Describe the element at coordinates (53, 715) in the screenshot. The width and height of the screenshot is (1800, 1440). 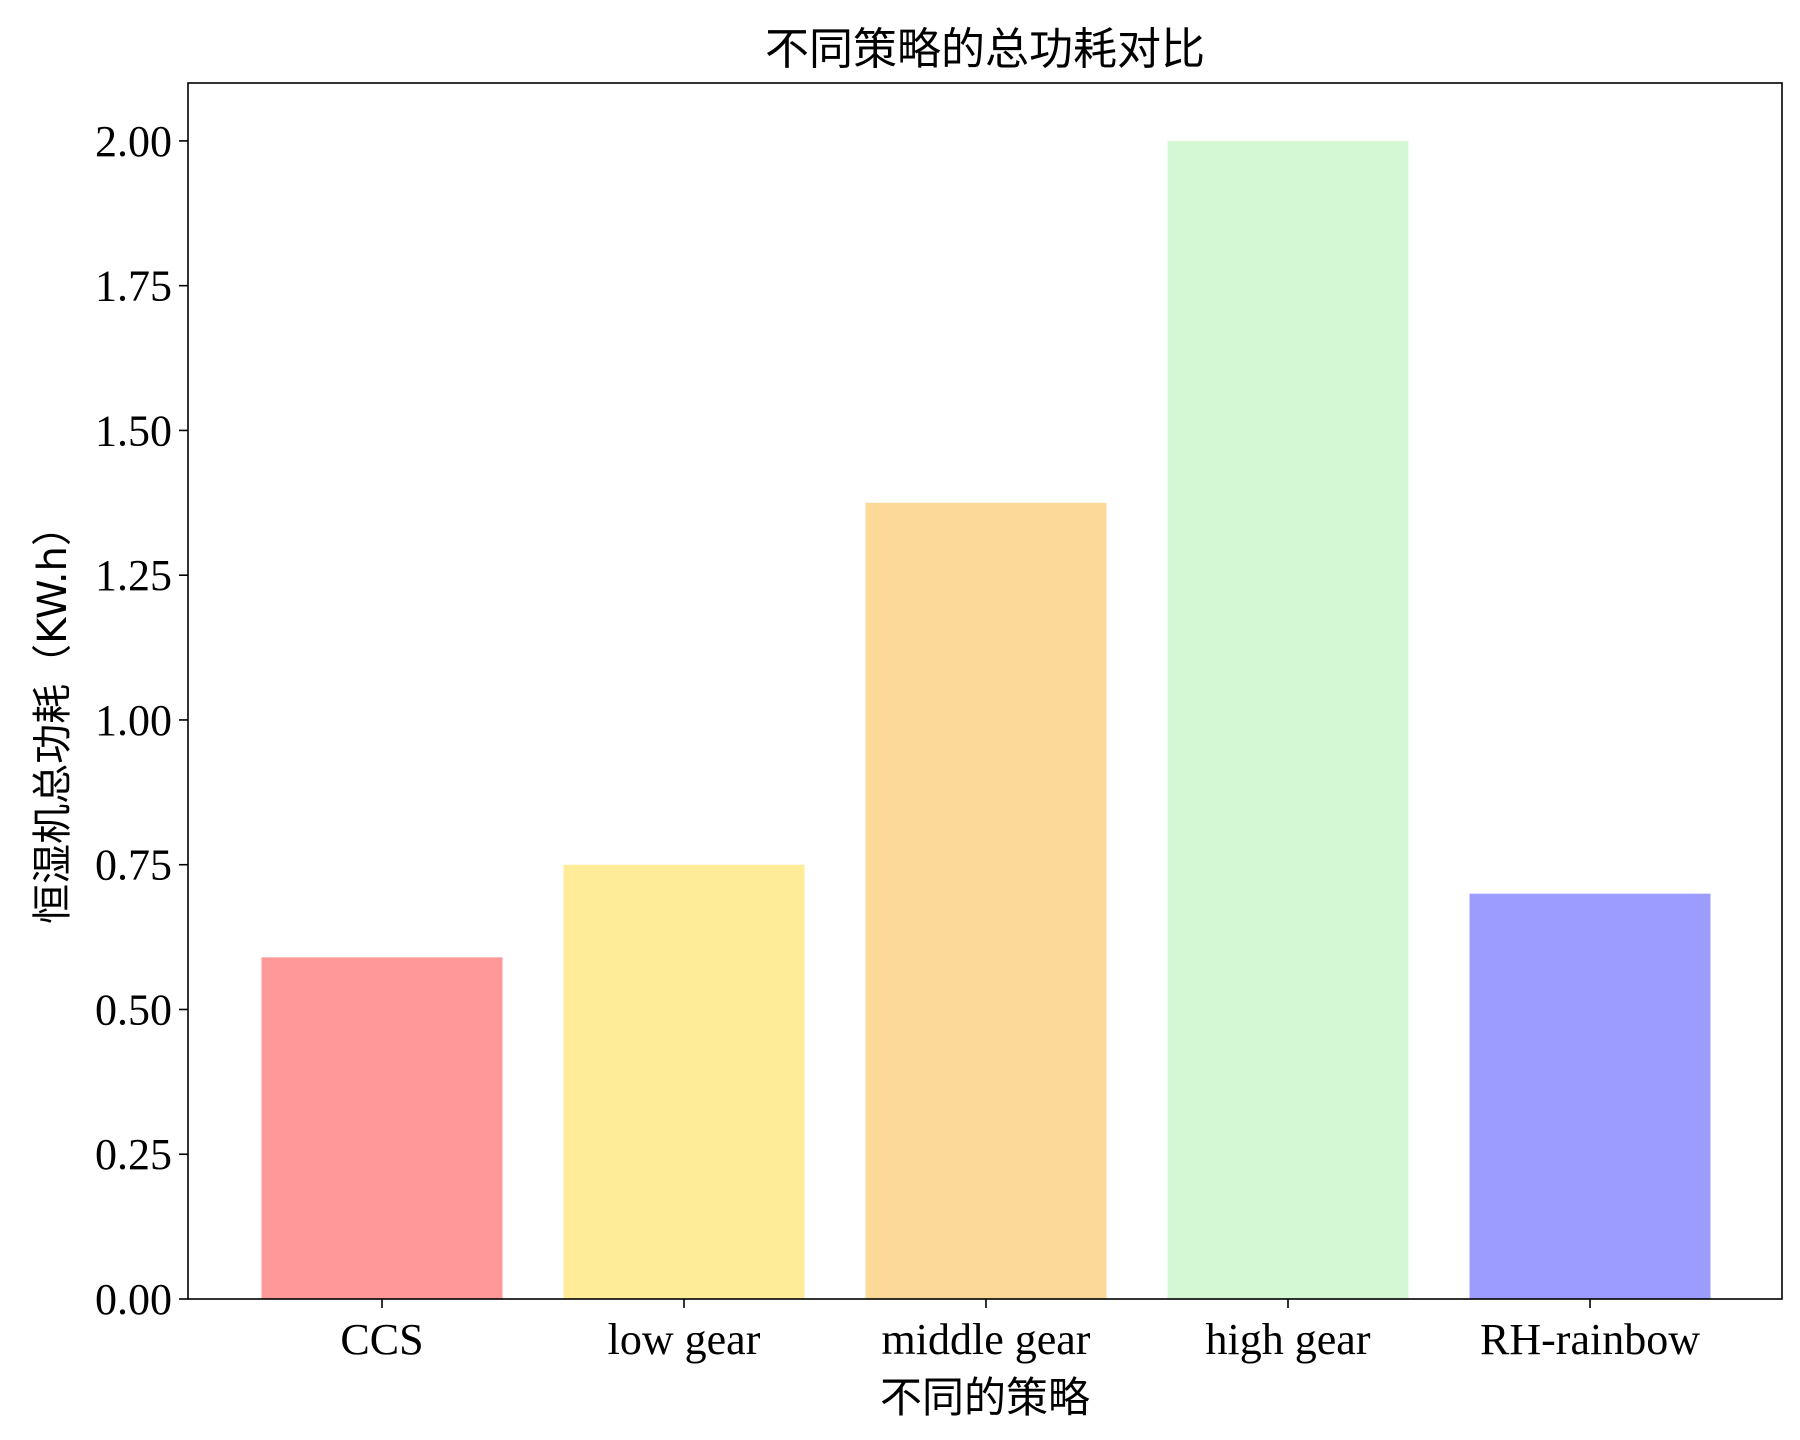
I see `y-axis-label: 恒湿机总功耗（KW.h）` at that location.